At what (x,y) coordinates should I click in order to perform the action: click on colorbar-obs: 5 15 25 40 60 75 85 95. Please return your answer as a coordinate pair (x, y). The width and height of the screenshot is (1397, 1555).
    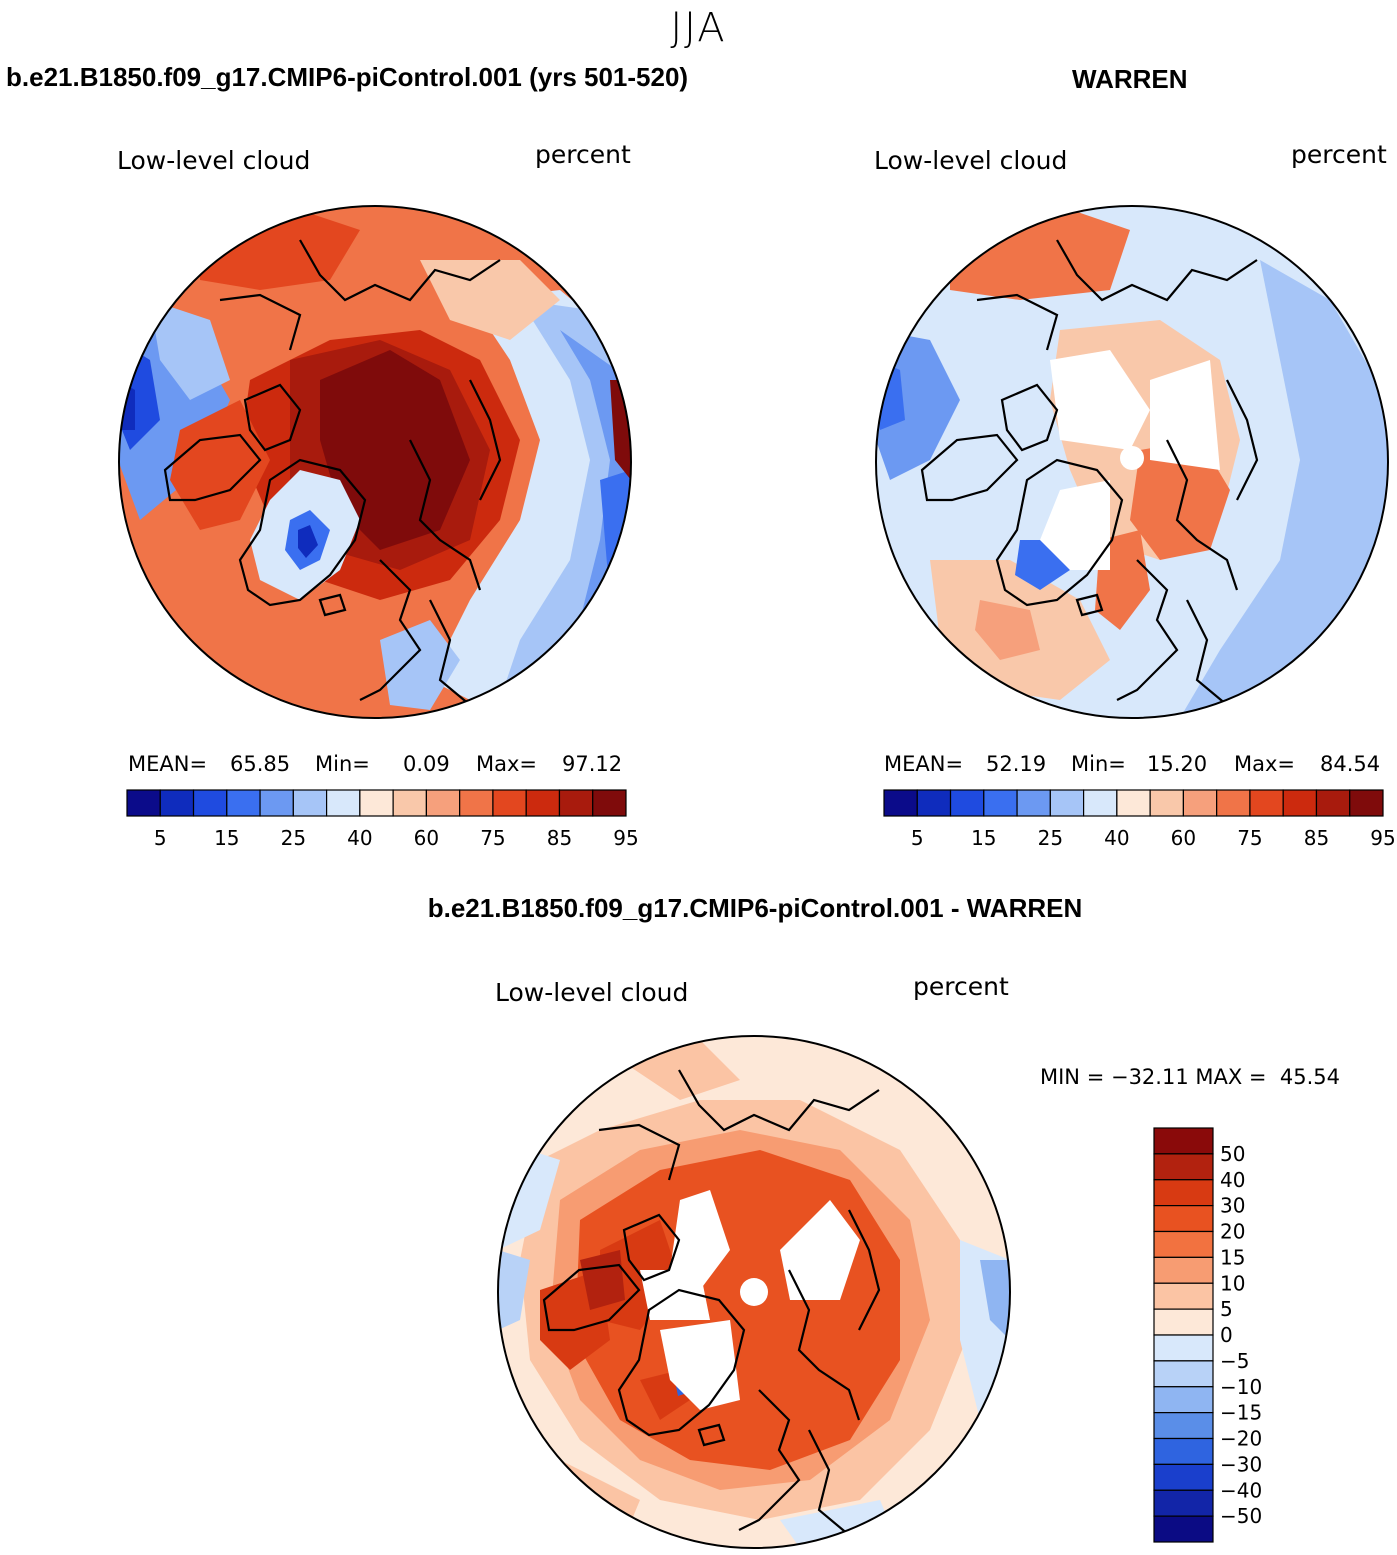
    Looking at the image, I should click on (1139, 819).